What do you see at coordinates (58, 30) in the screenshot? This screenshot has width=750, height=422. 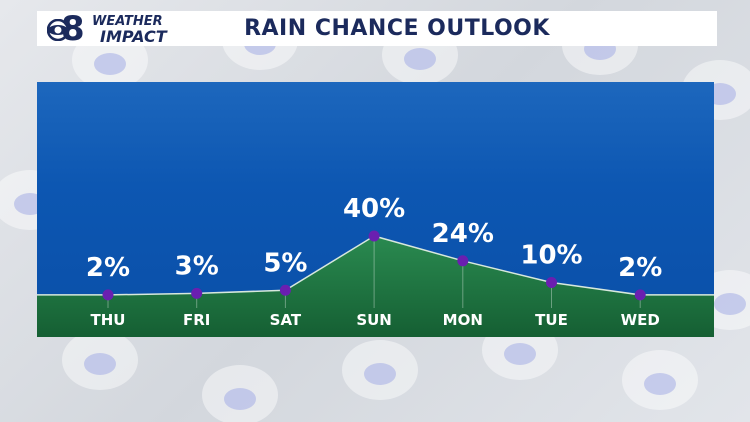 I see `network-eye-icon` at bounding box center [58, 30].